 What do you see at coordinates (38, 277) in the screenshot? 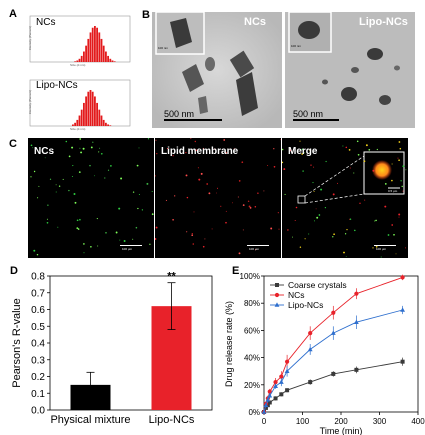
I see `pearson-y-tick-label: 0.8` at bounding box center [38, 277].